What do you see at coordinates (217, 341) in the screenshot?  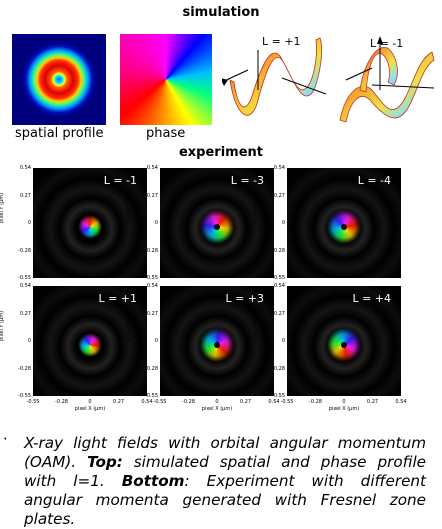 I see `experiment-panel: L = +3` at bounding box center [217, 341].